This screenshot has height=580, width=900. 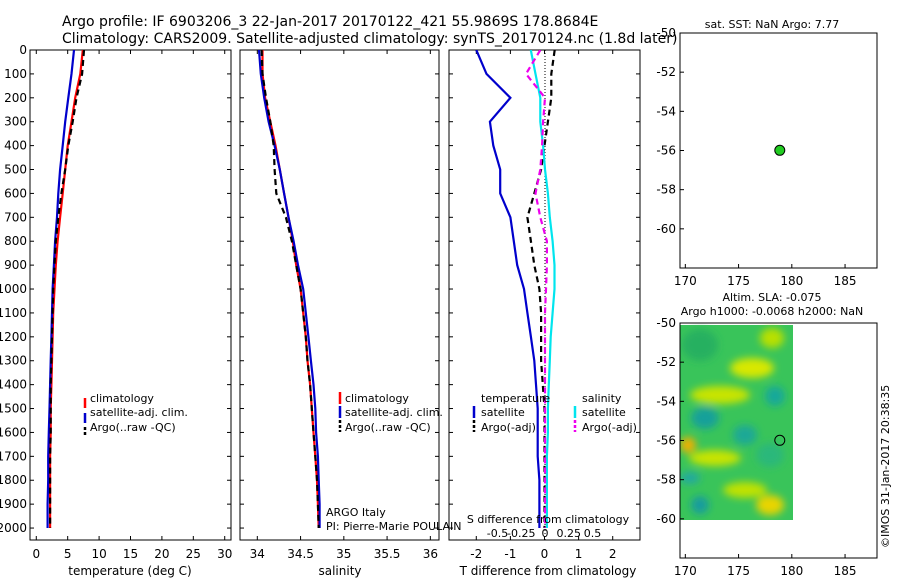 What do you see at coordinates (579, 554) in the screenshot?
I see `x-tick-label: 1` at bounding box center [579, 554].